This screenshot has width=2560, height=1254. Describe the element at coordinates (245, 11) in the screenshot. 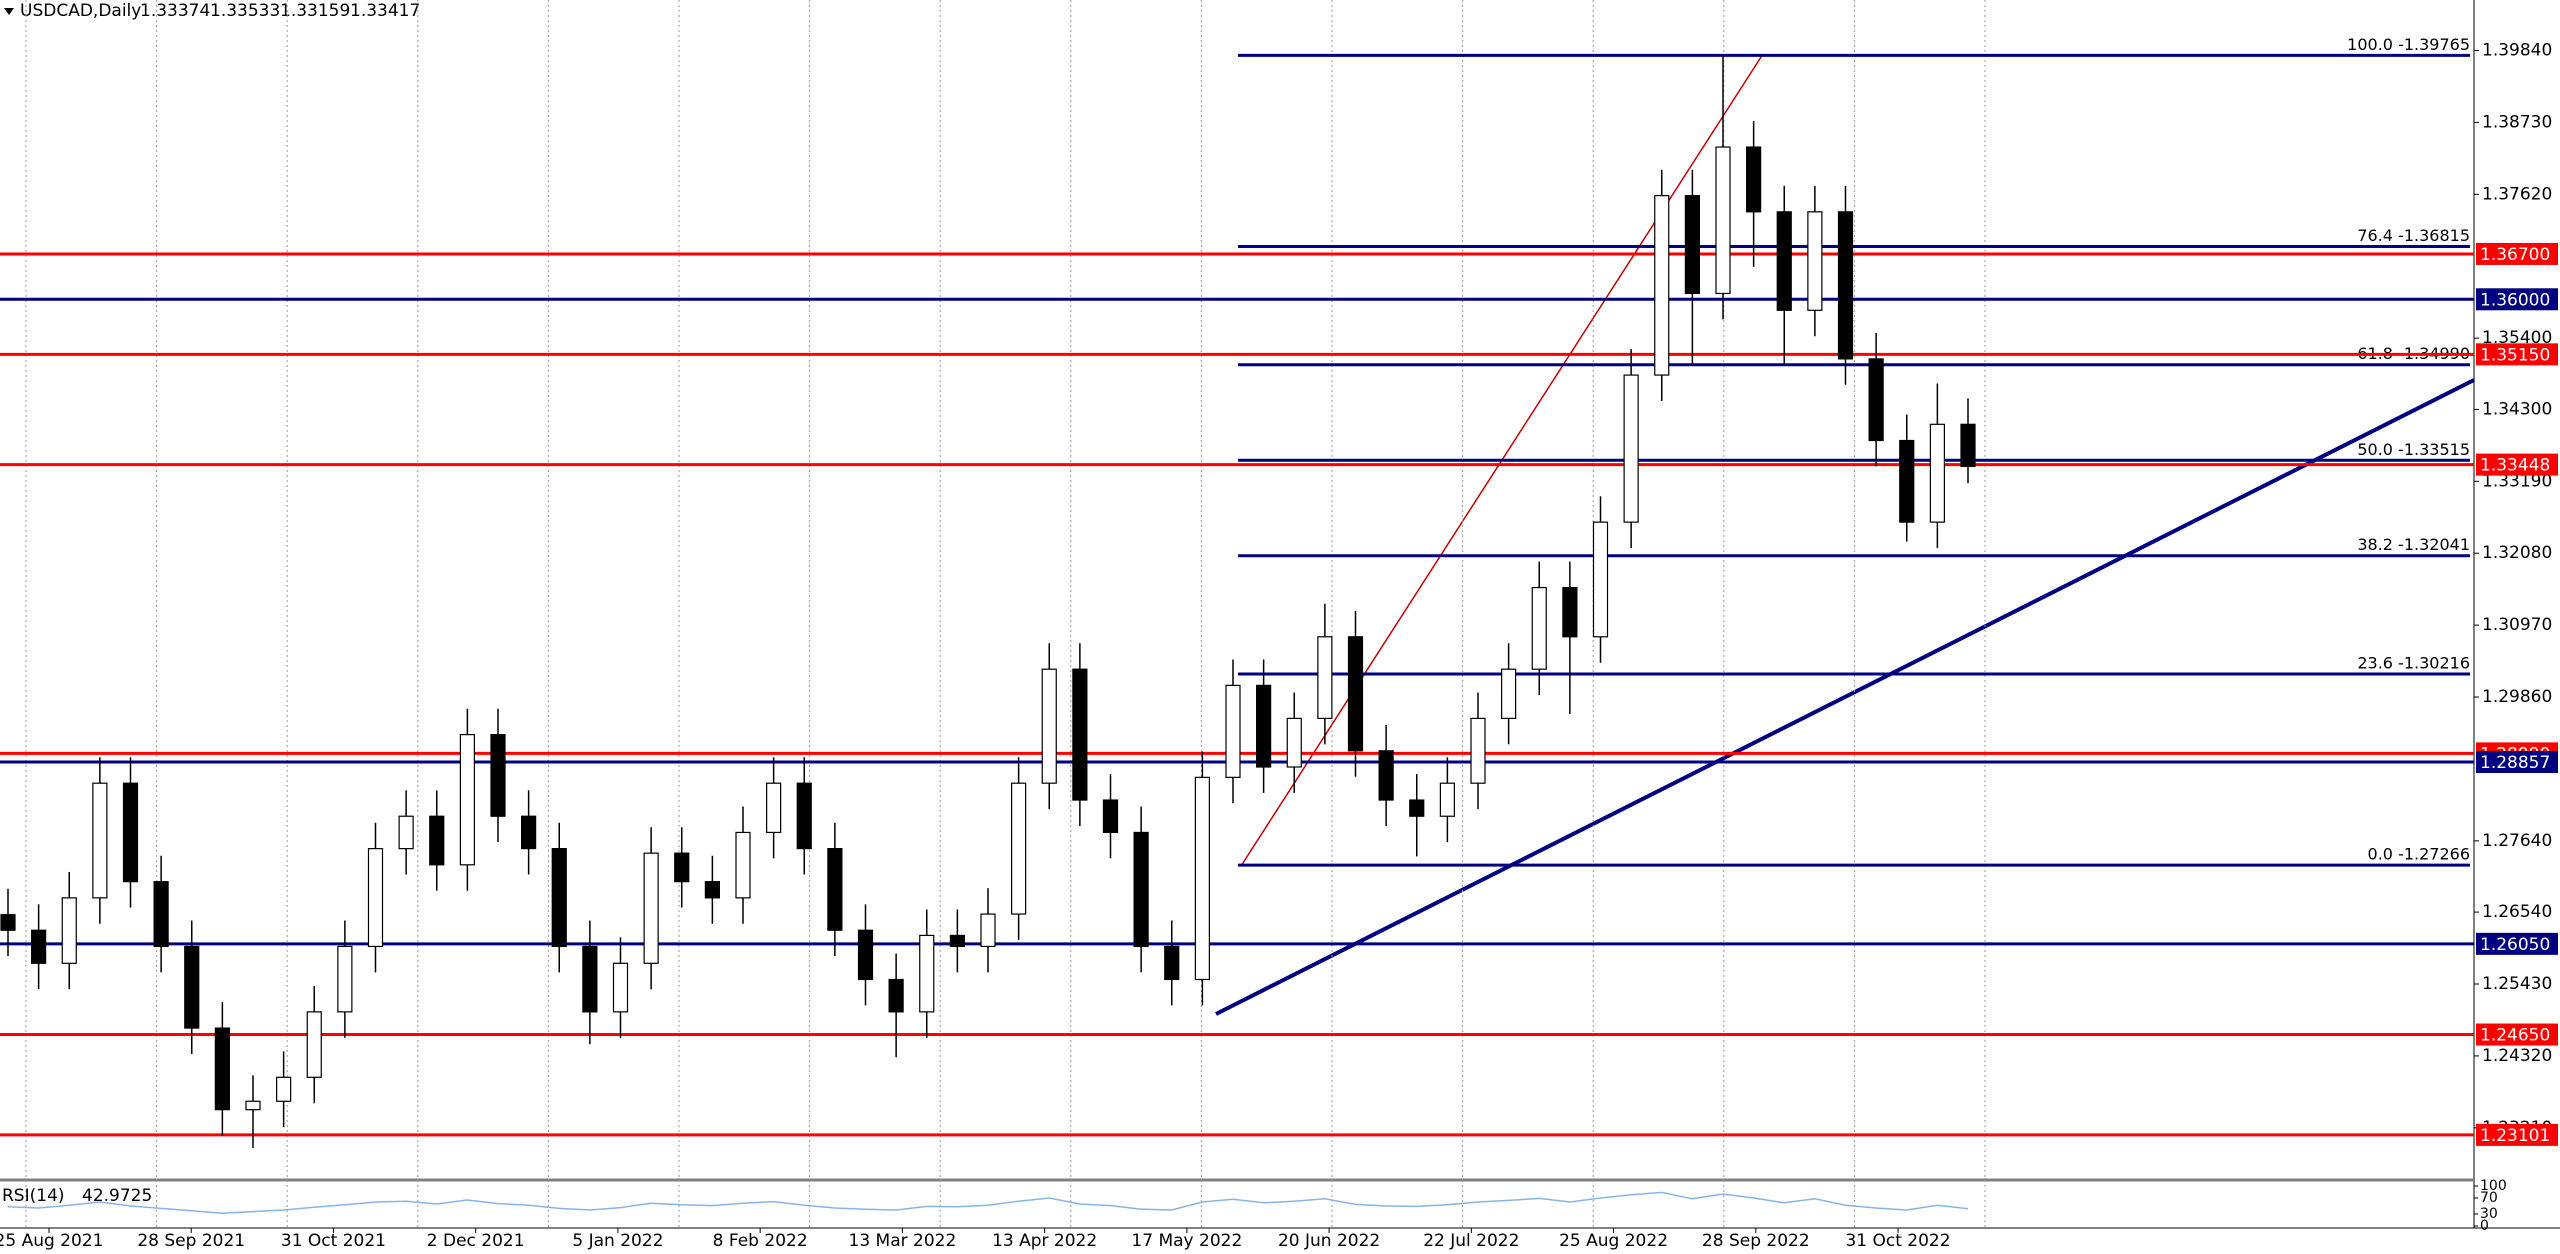

I see `quote-value: 1.33533` at that location.